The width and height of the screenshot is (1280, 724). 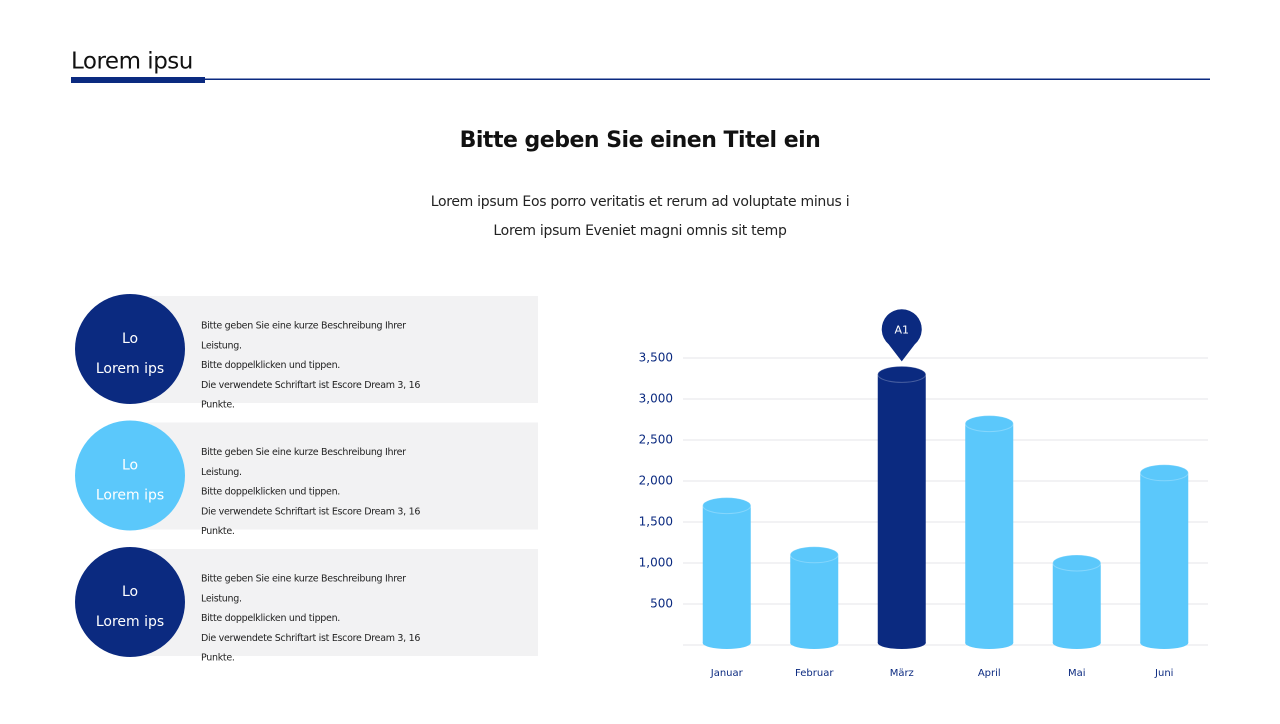 What do you see at coordinates (707, 79) in the screenshot?
I see `header-rule` at bounding box center [707, 79].